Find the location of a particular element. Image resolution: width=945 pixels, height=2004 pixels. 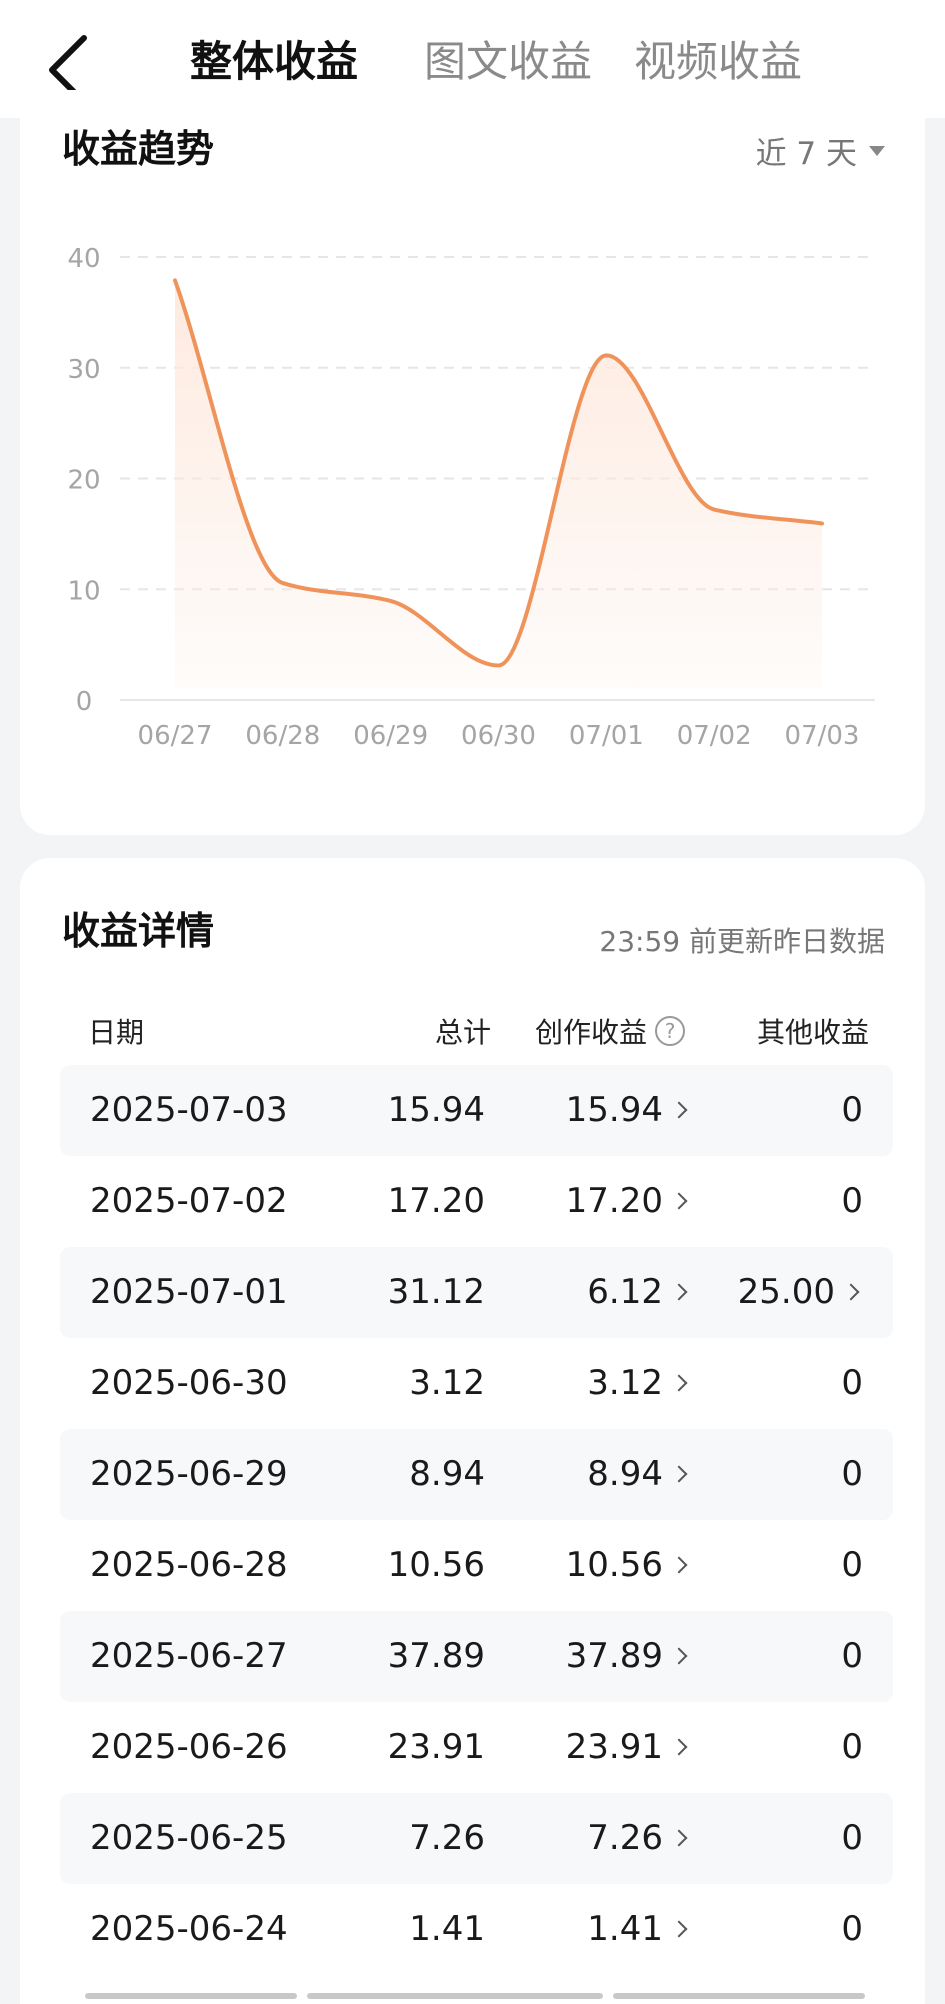

tab-overall-earnings: 整体收益 is located at coordinates (274, 61).